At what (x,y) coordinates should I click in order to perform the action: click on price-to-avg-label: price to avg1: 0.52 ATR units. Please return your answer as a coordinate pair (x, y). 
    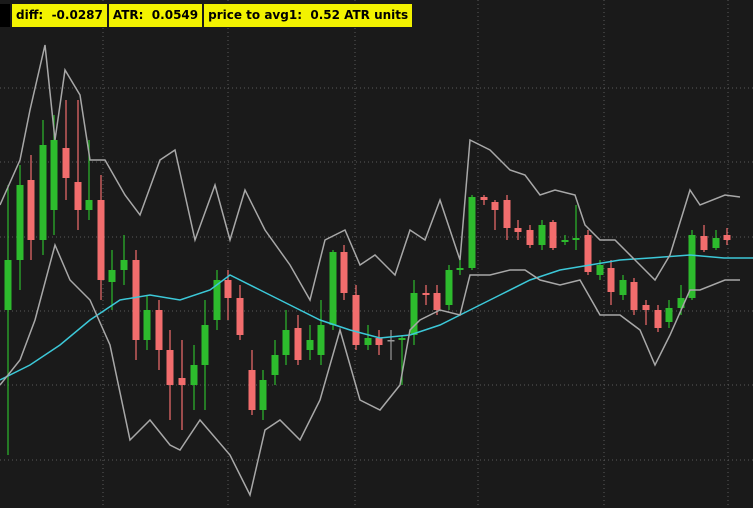
    Looking at the image, I should click on (308, 15).